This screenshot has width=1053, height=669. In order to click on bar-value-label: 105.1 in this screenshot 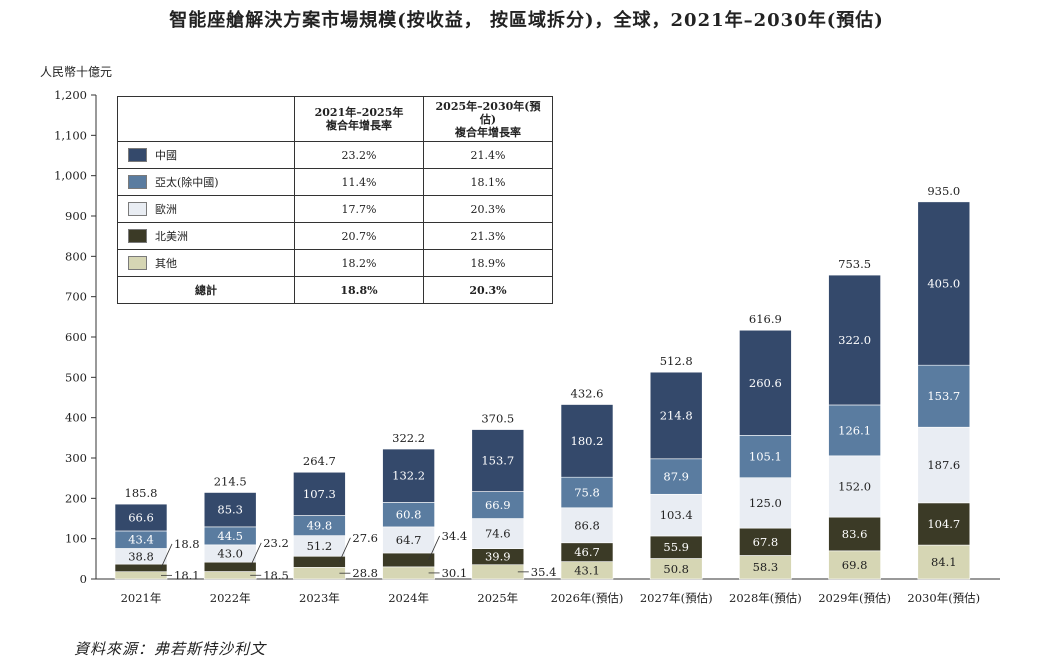, I will do `click(765, 457)`.